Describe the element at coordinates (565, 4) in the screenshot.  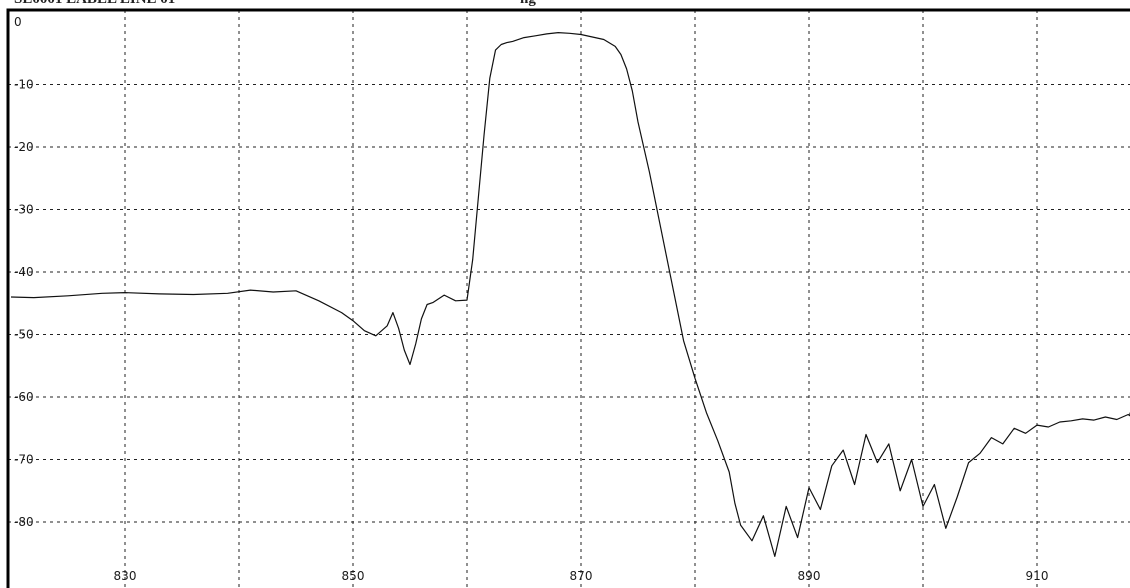
I see `header-strip: SE0001 LABEL LINE 01 ng` at that location.